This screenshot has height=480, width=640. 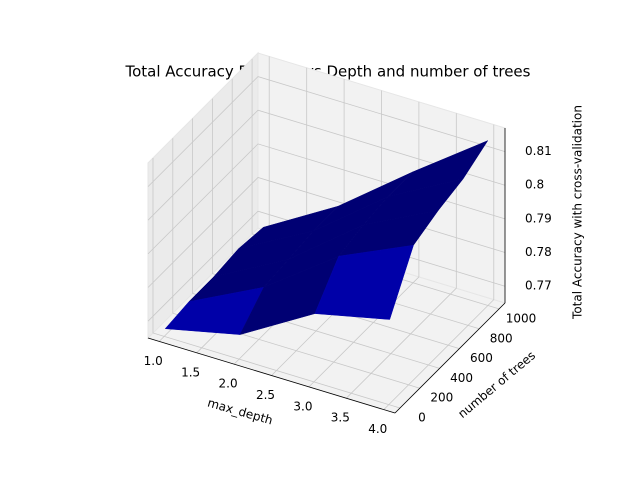 What do you see at coordinates (538, 151) in the screenshot?
I see `z-tick-label: 0.81` at bounding box center [538, 151].